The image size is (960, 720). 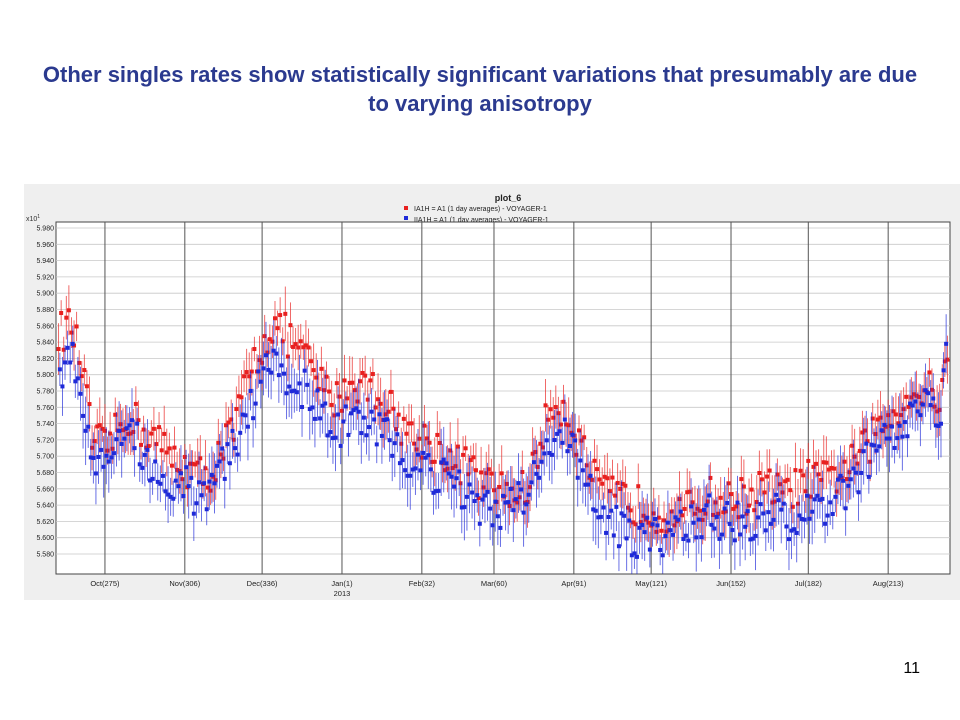 What do you see at coordinates (494, 583) in the screenshot?
I see `x-tick-label: Mar(60)` at bounding box center [494, 583].